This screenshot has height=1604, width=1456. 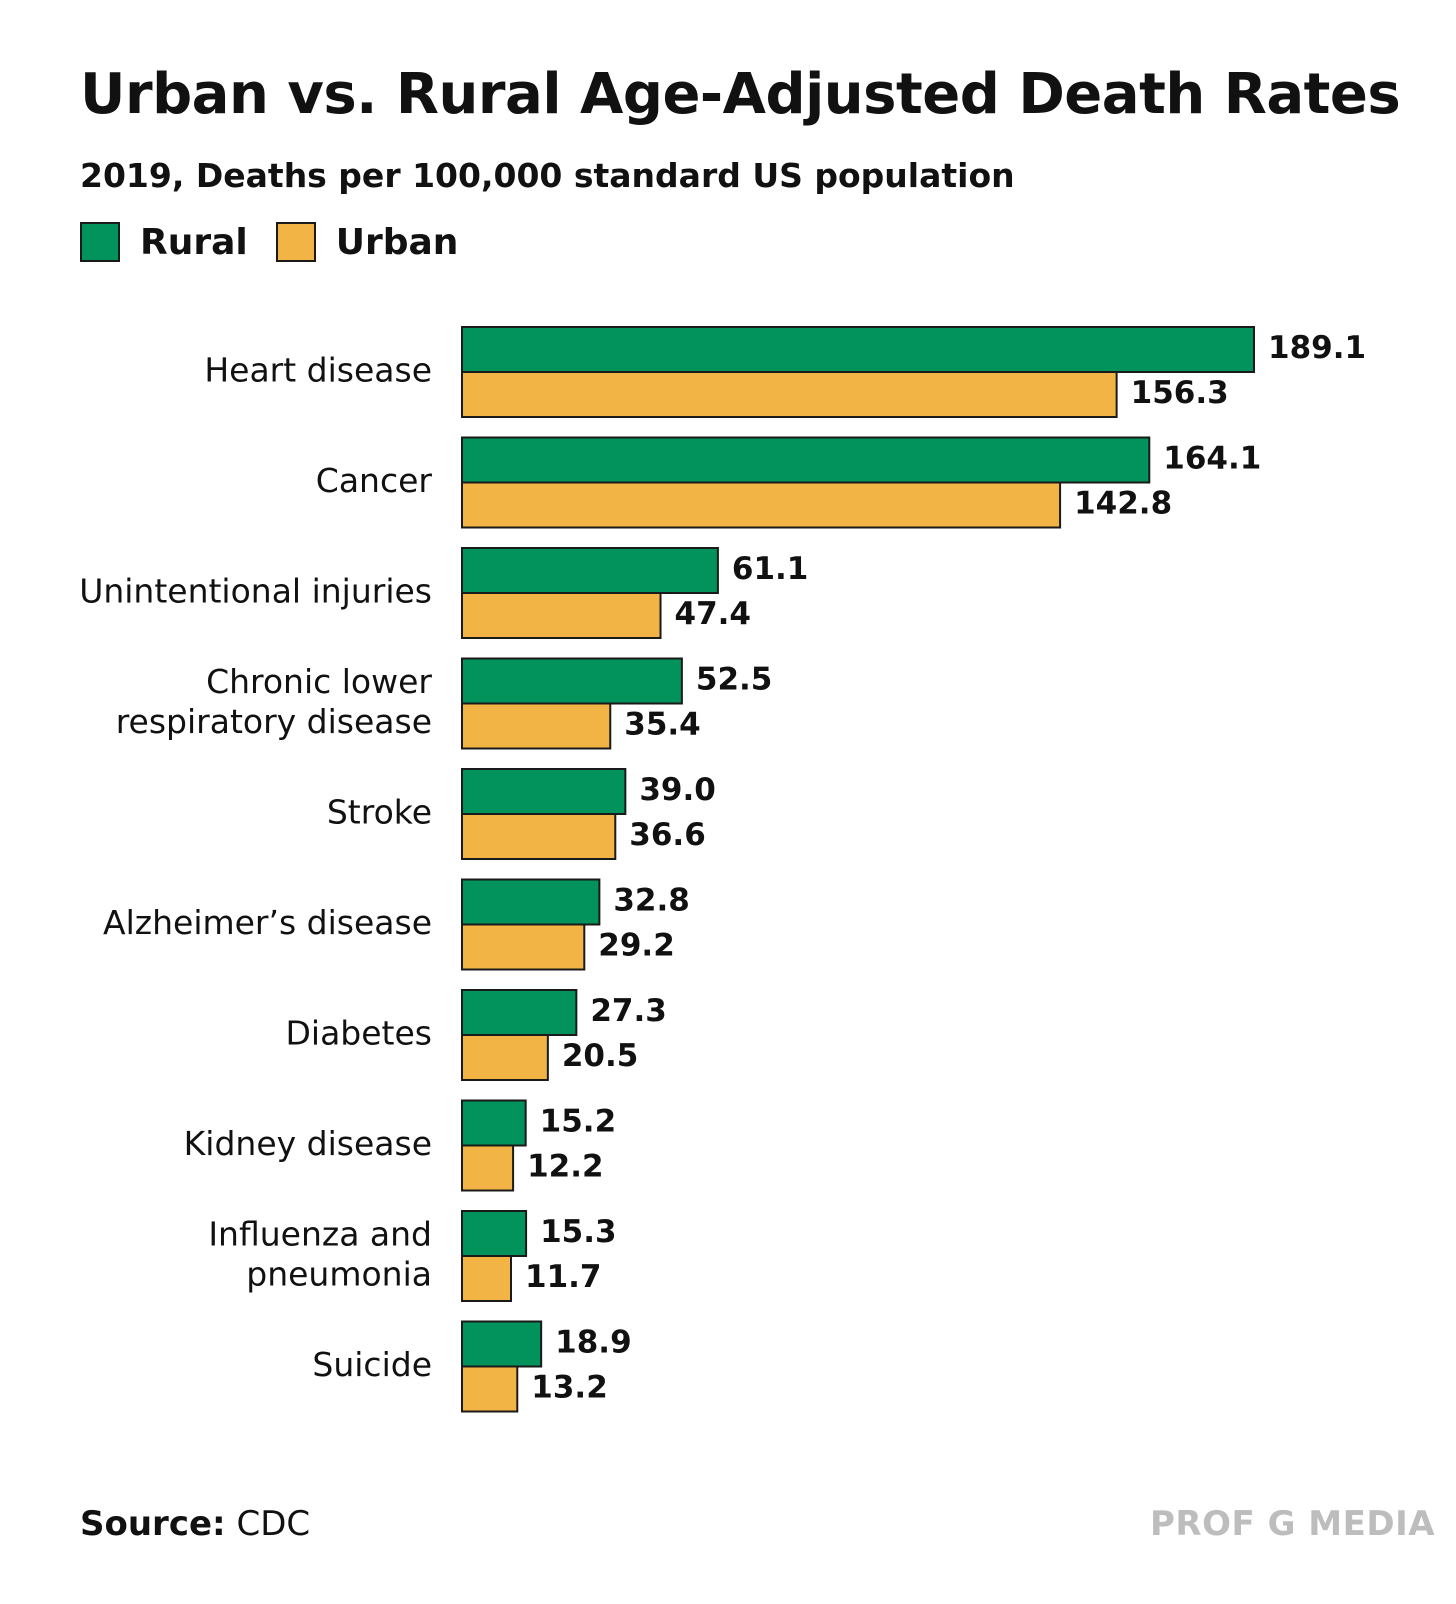 I want to click on category-label-heart-disease: Heart disease, so click(x=318, y=370).